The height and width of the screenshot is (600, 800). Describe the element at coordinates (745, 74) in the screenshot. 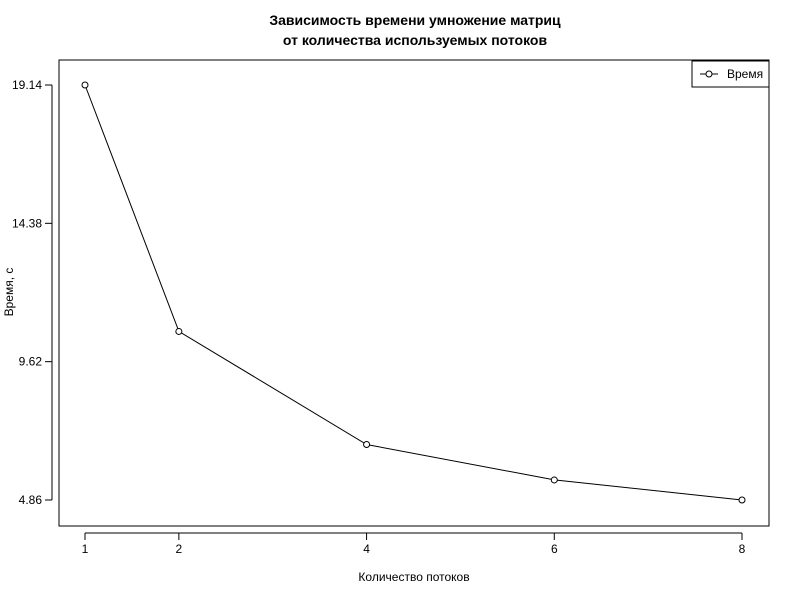

I see `legend-entry-label: Время` at that location.